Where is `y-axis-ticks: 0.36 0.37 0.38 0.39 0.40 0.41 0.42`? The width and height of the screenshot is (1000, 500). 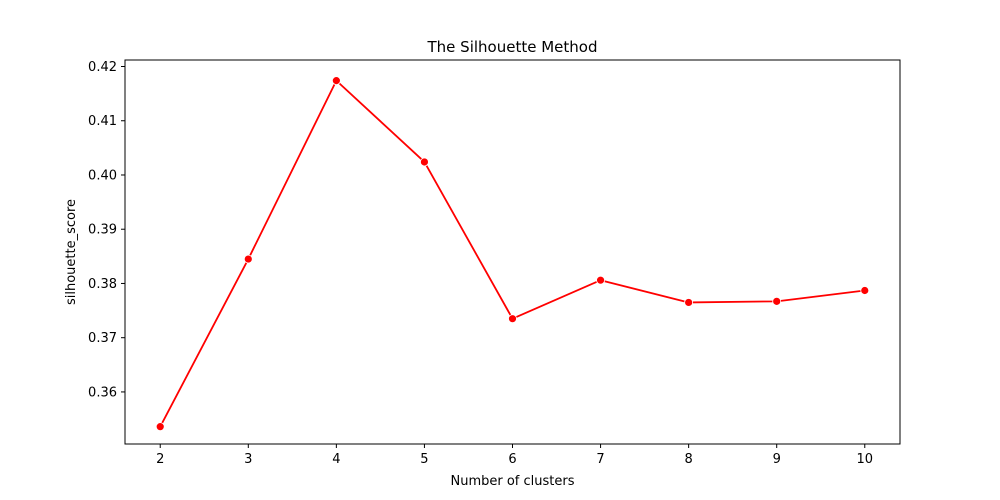 y-axis-ticks: 0.36 0.37 0.38 0.39 0.40 0.41 0.42 is located at coordinates (106, 230).